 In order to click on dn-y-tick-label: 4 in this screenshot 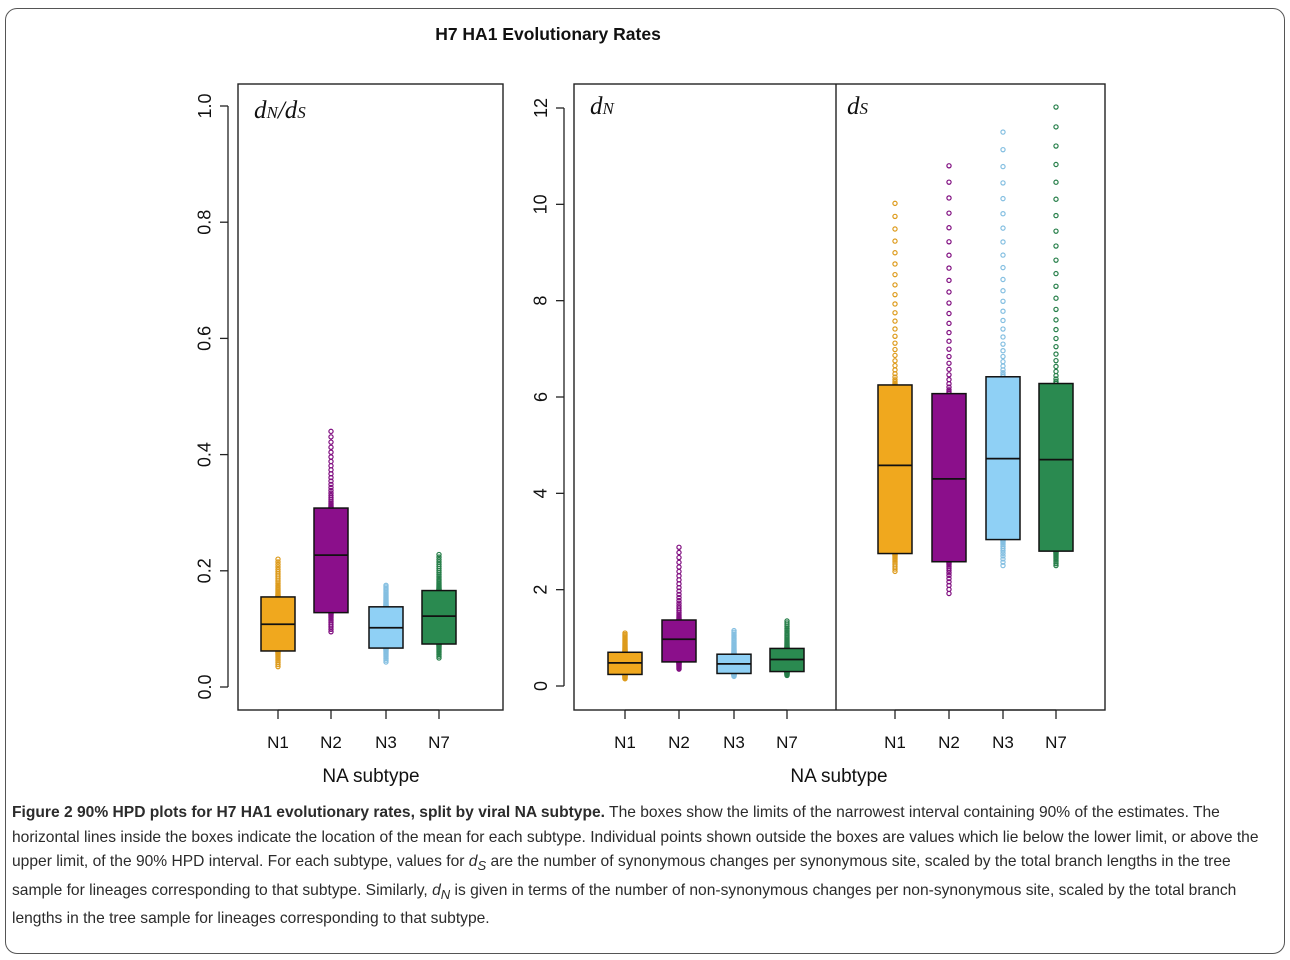, I will do `click(541, 493)`.